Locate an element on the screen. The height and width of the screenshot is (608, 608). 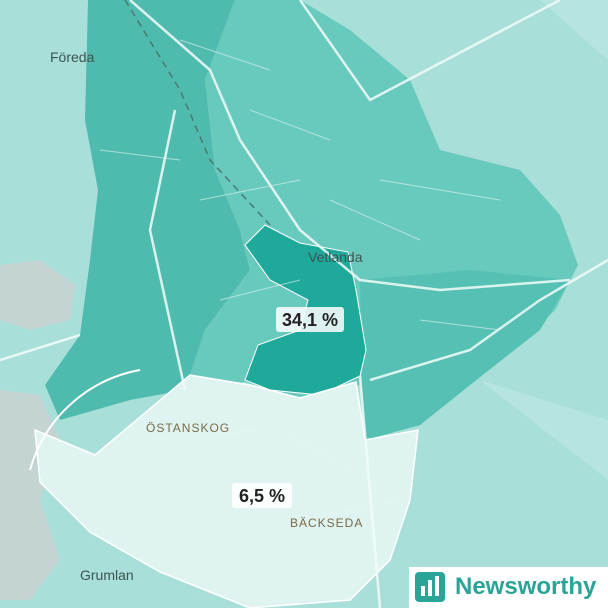
place-label: Föreda is located at coordinates (72, 57).